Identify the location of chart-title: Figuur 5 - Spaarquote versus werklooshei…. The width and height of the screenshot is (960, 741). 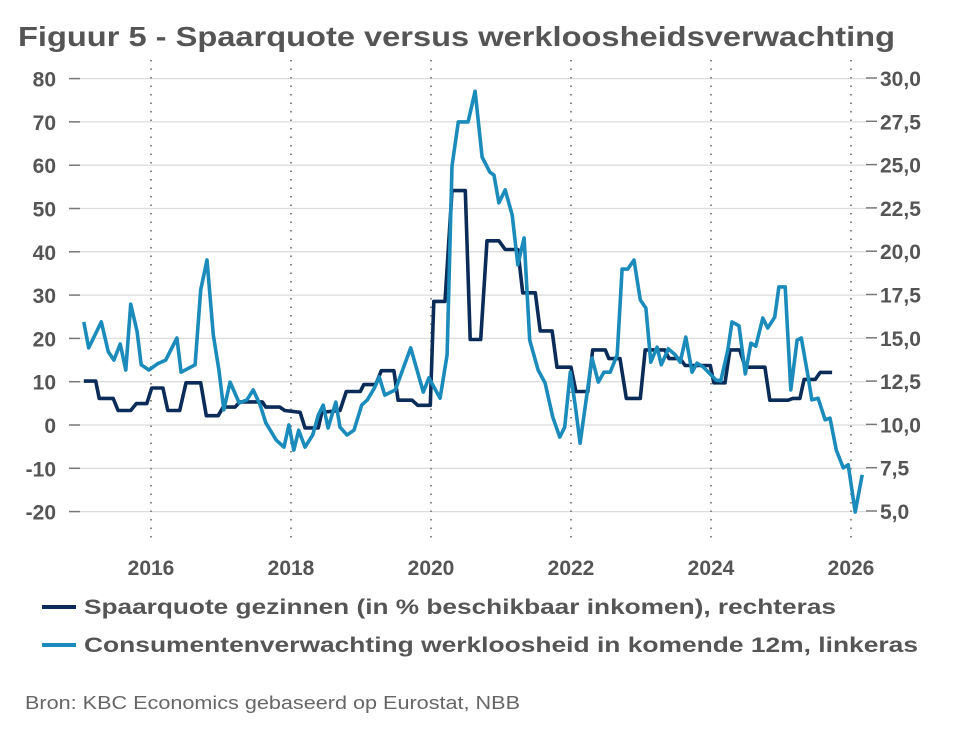
(456, 36).